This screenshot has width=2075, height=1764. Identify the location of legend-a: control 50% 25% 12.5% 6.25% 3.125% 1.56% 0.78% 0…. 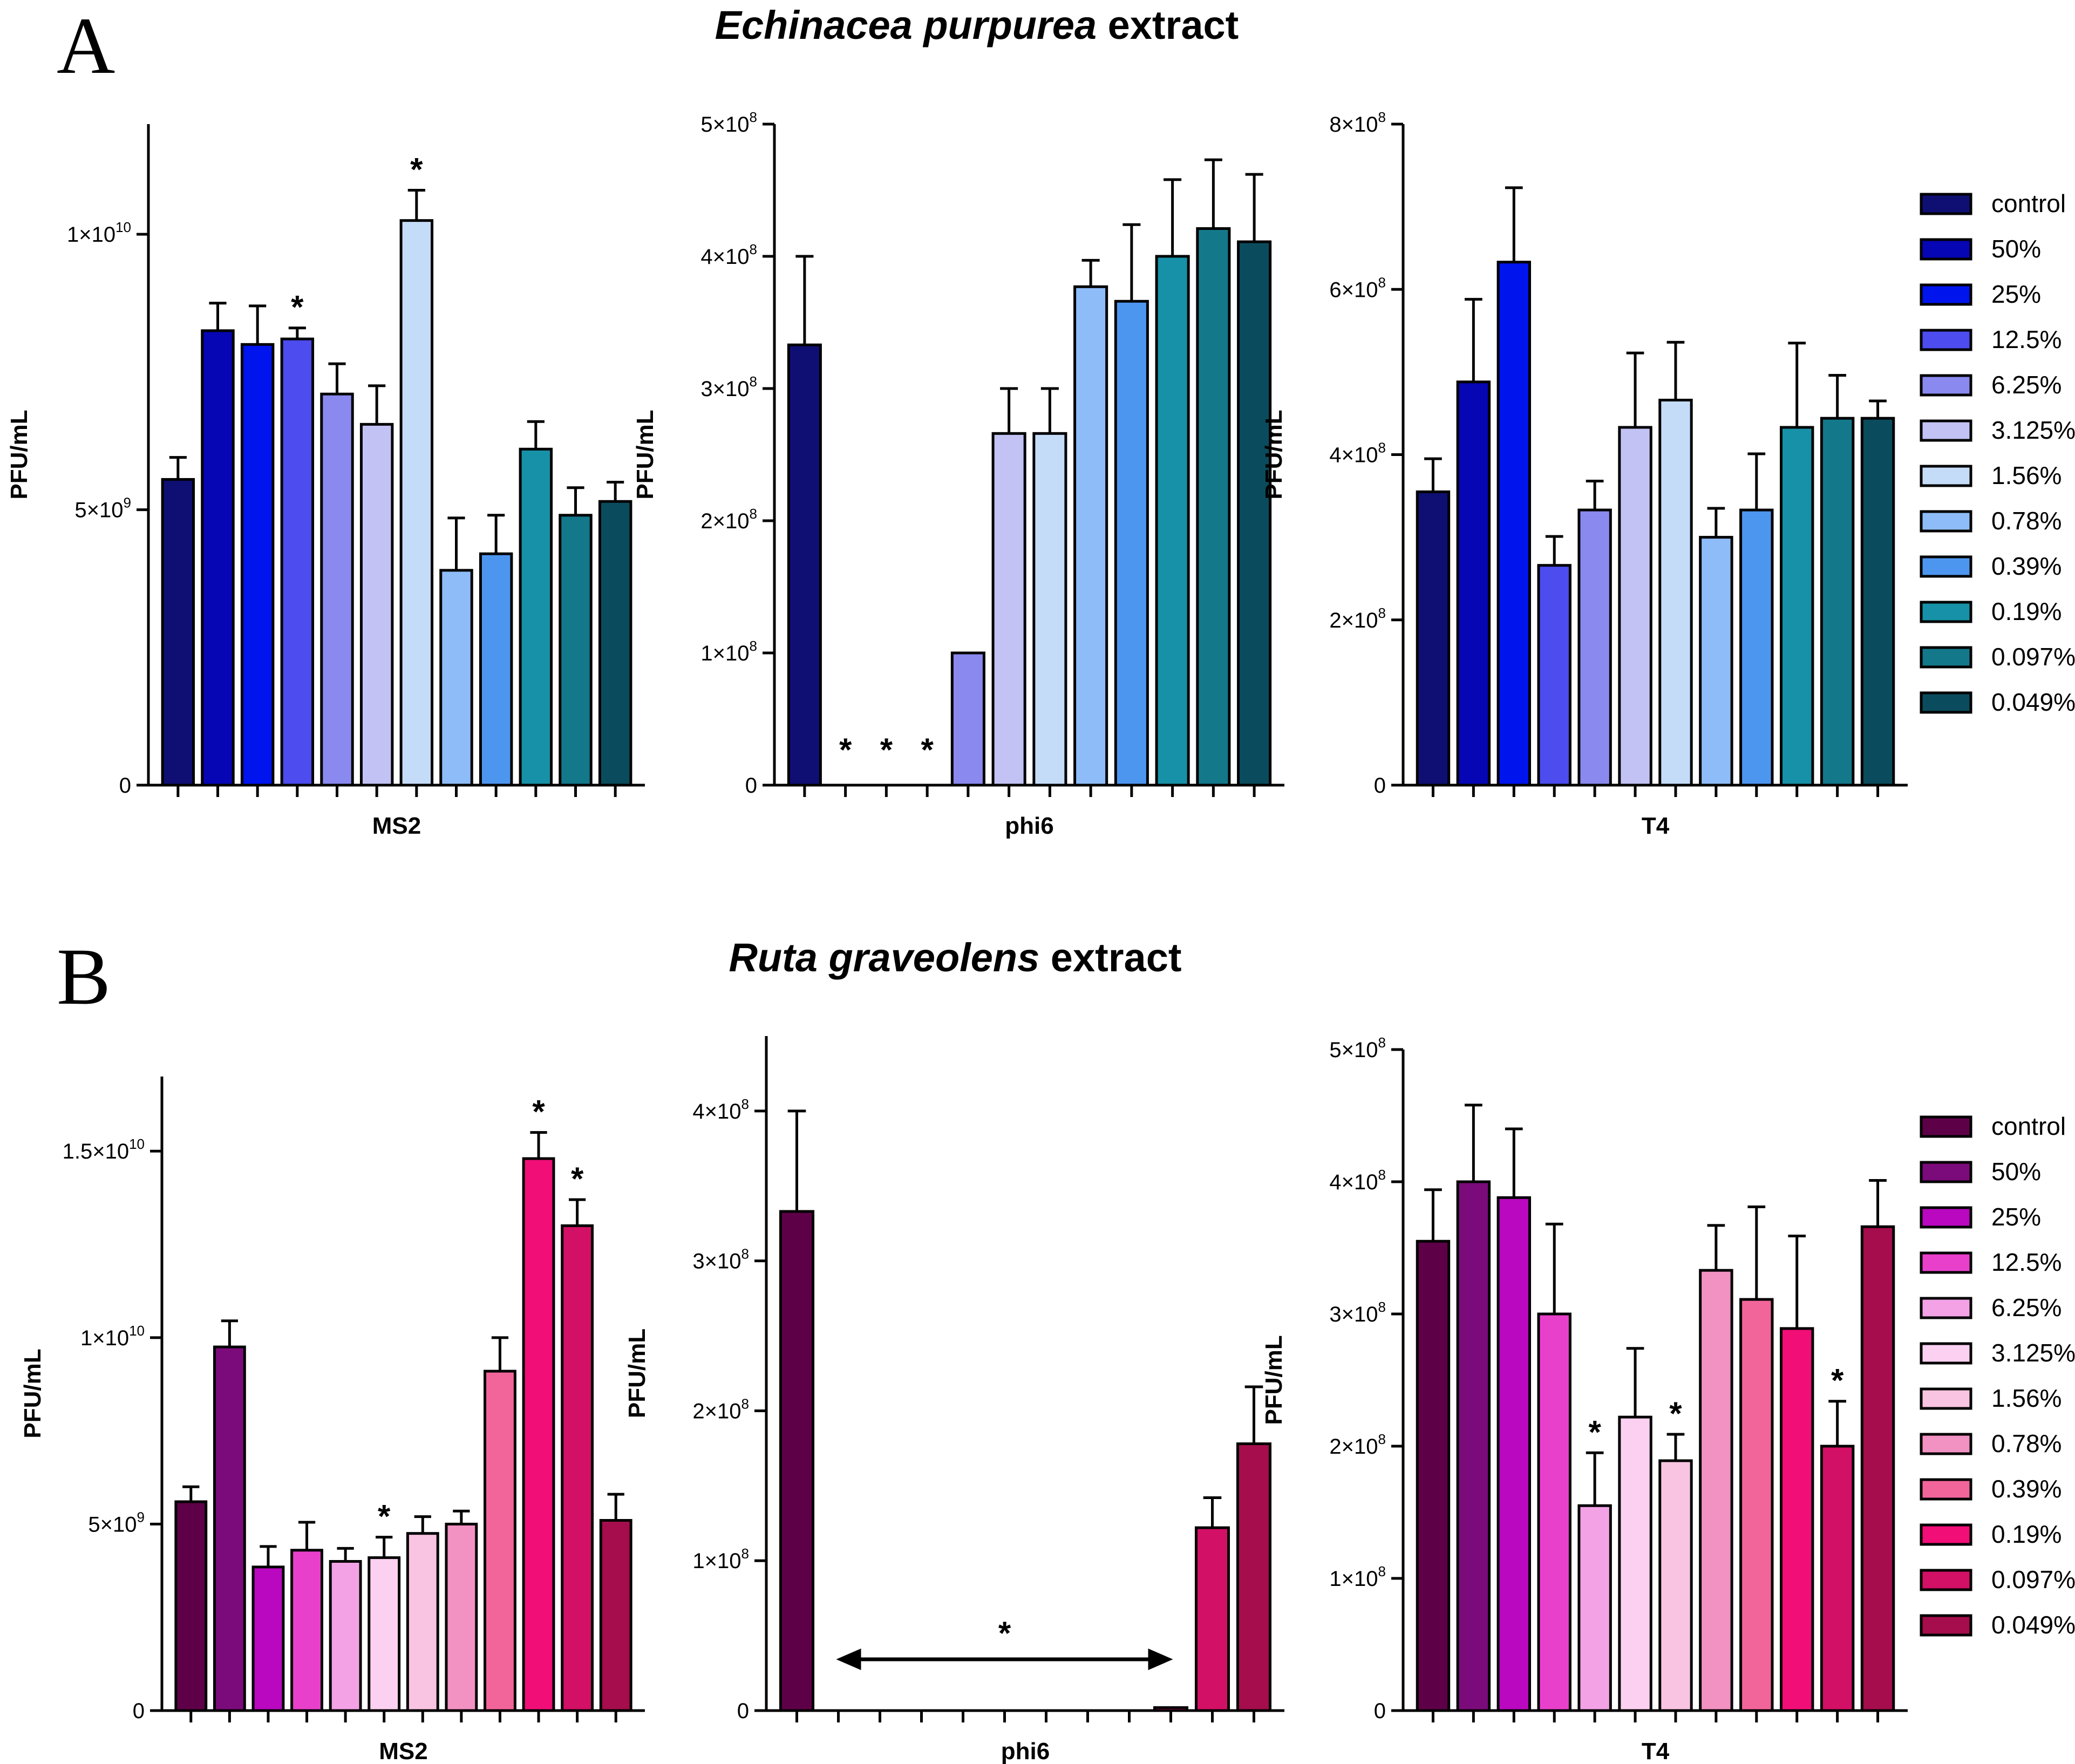
(1998, 452).